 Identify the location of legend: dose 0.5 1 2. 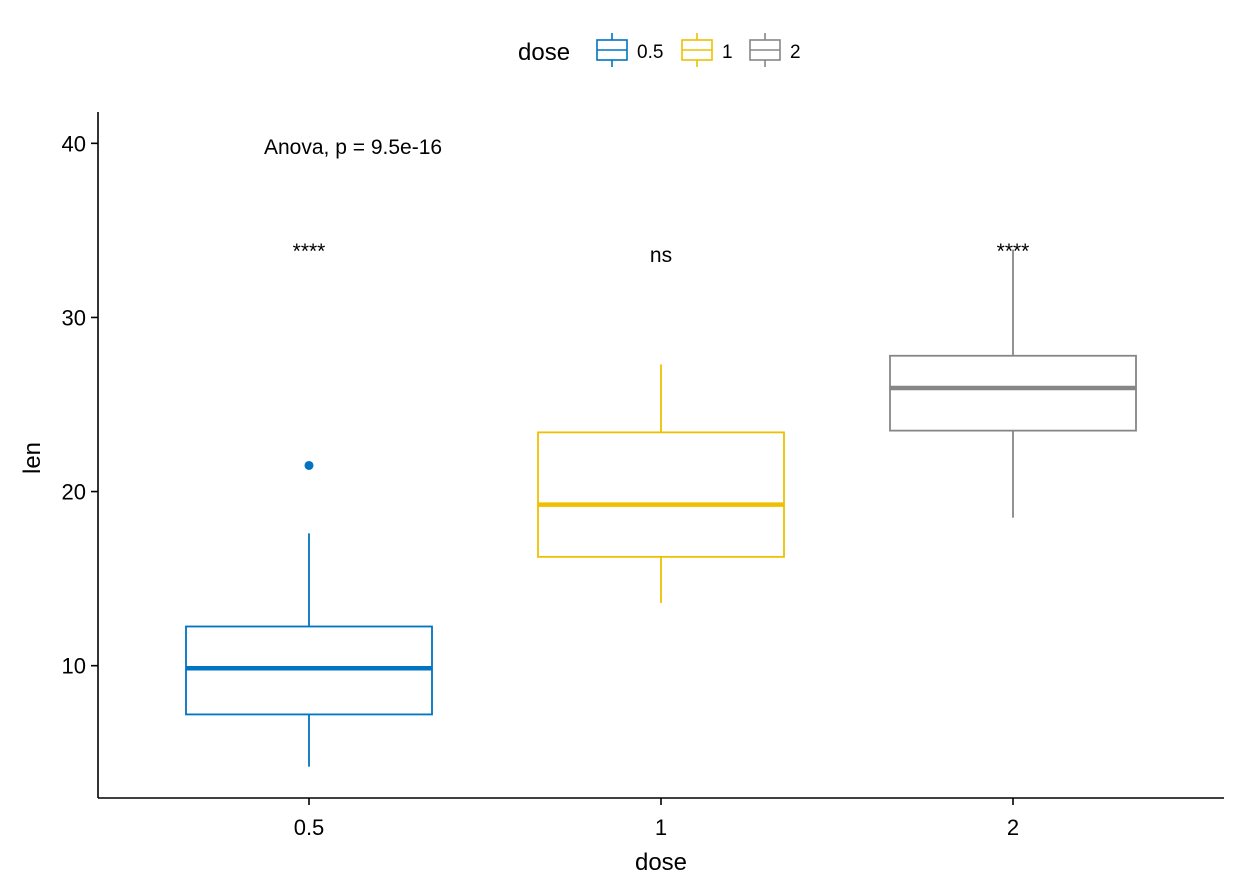
(659, 50).